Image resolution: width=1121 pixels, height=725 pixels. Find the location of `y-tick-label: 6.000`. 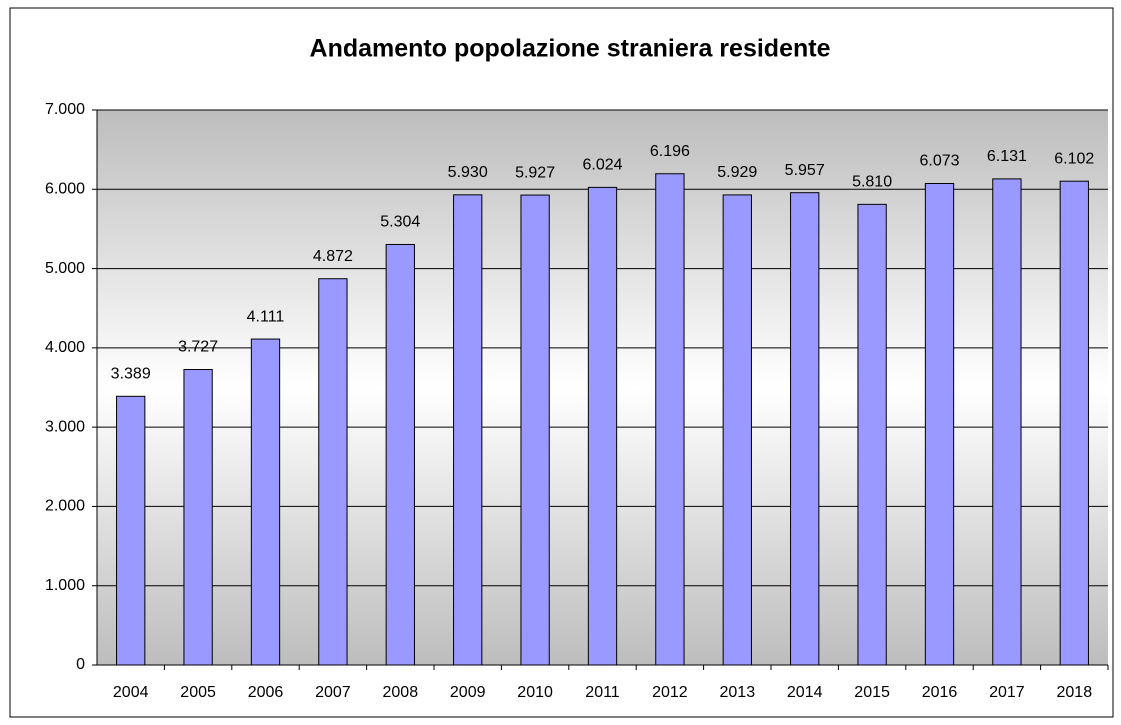

y-tick-label: 6.000 is located at coordinates (65, 189).